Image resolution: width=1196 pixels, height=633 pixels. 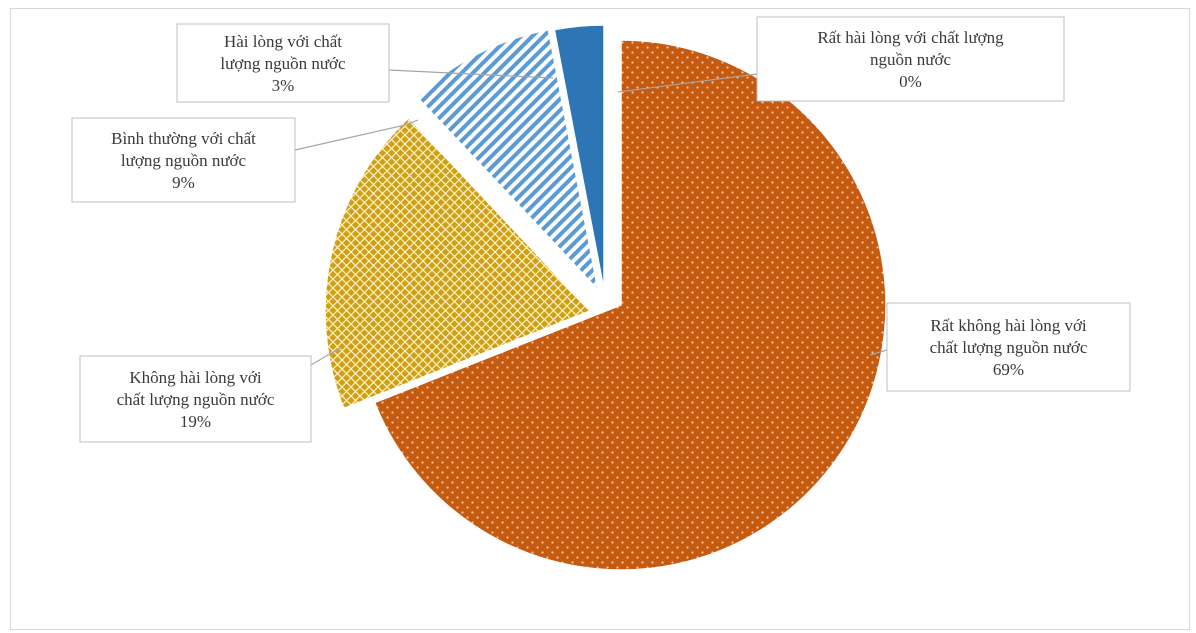 I want to click on data-label-percent: 69%, so click(x=1008, y=369).